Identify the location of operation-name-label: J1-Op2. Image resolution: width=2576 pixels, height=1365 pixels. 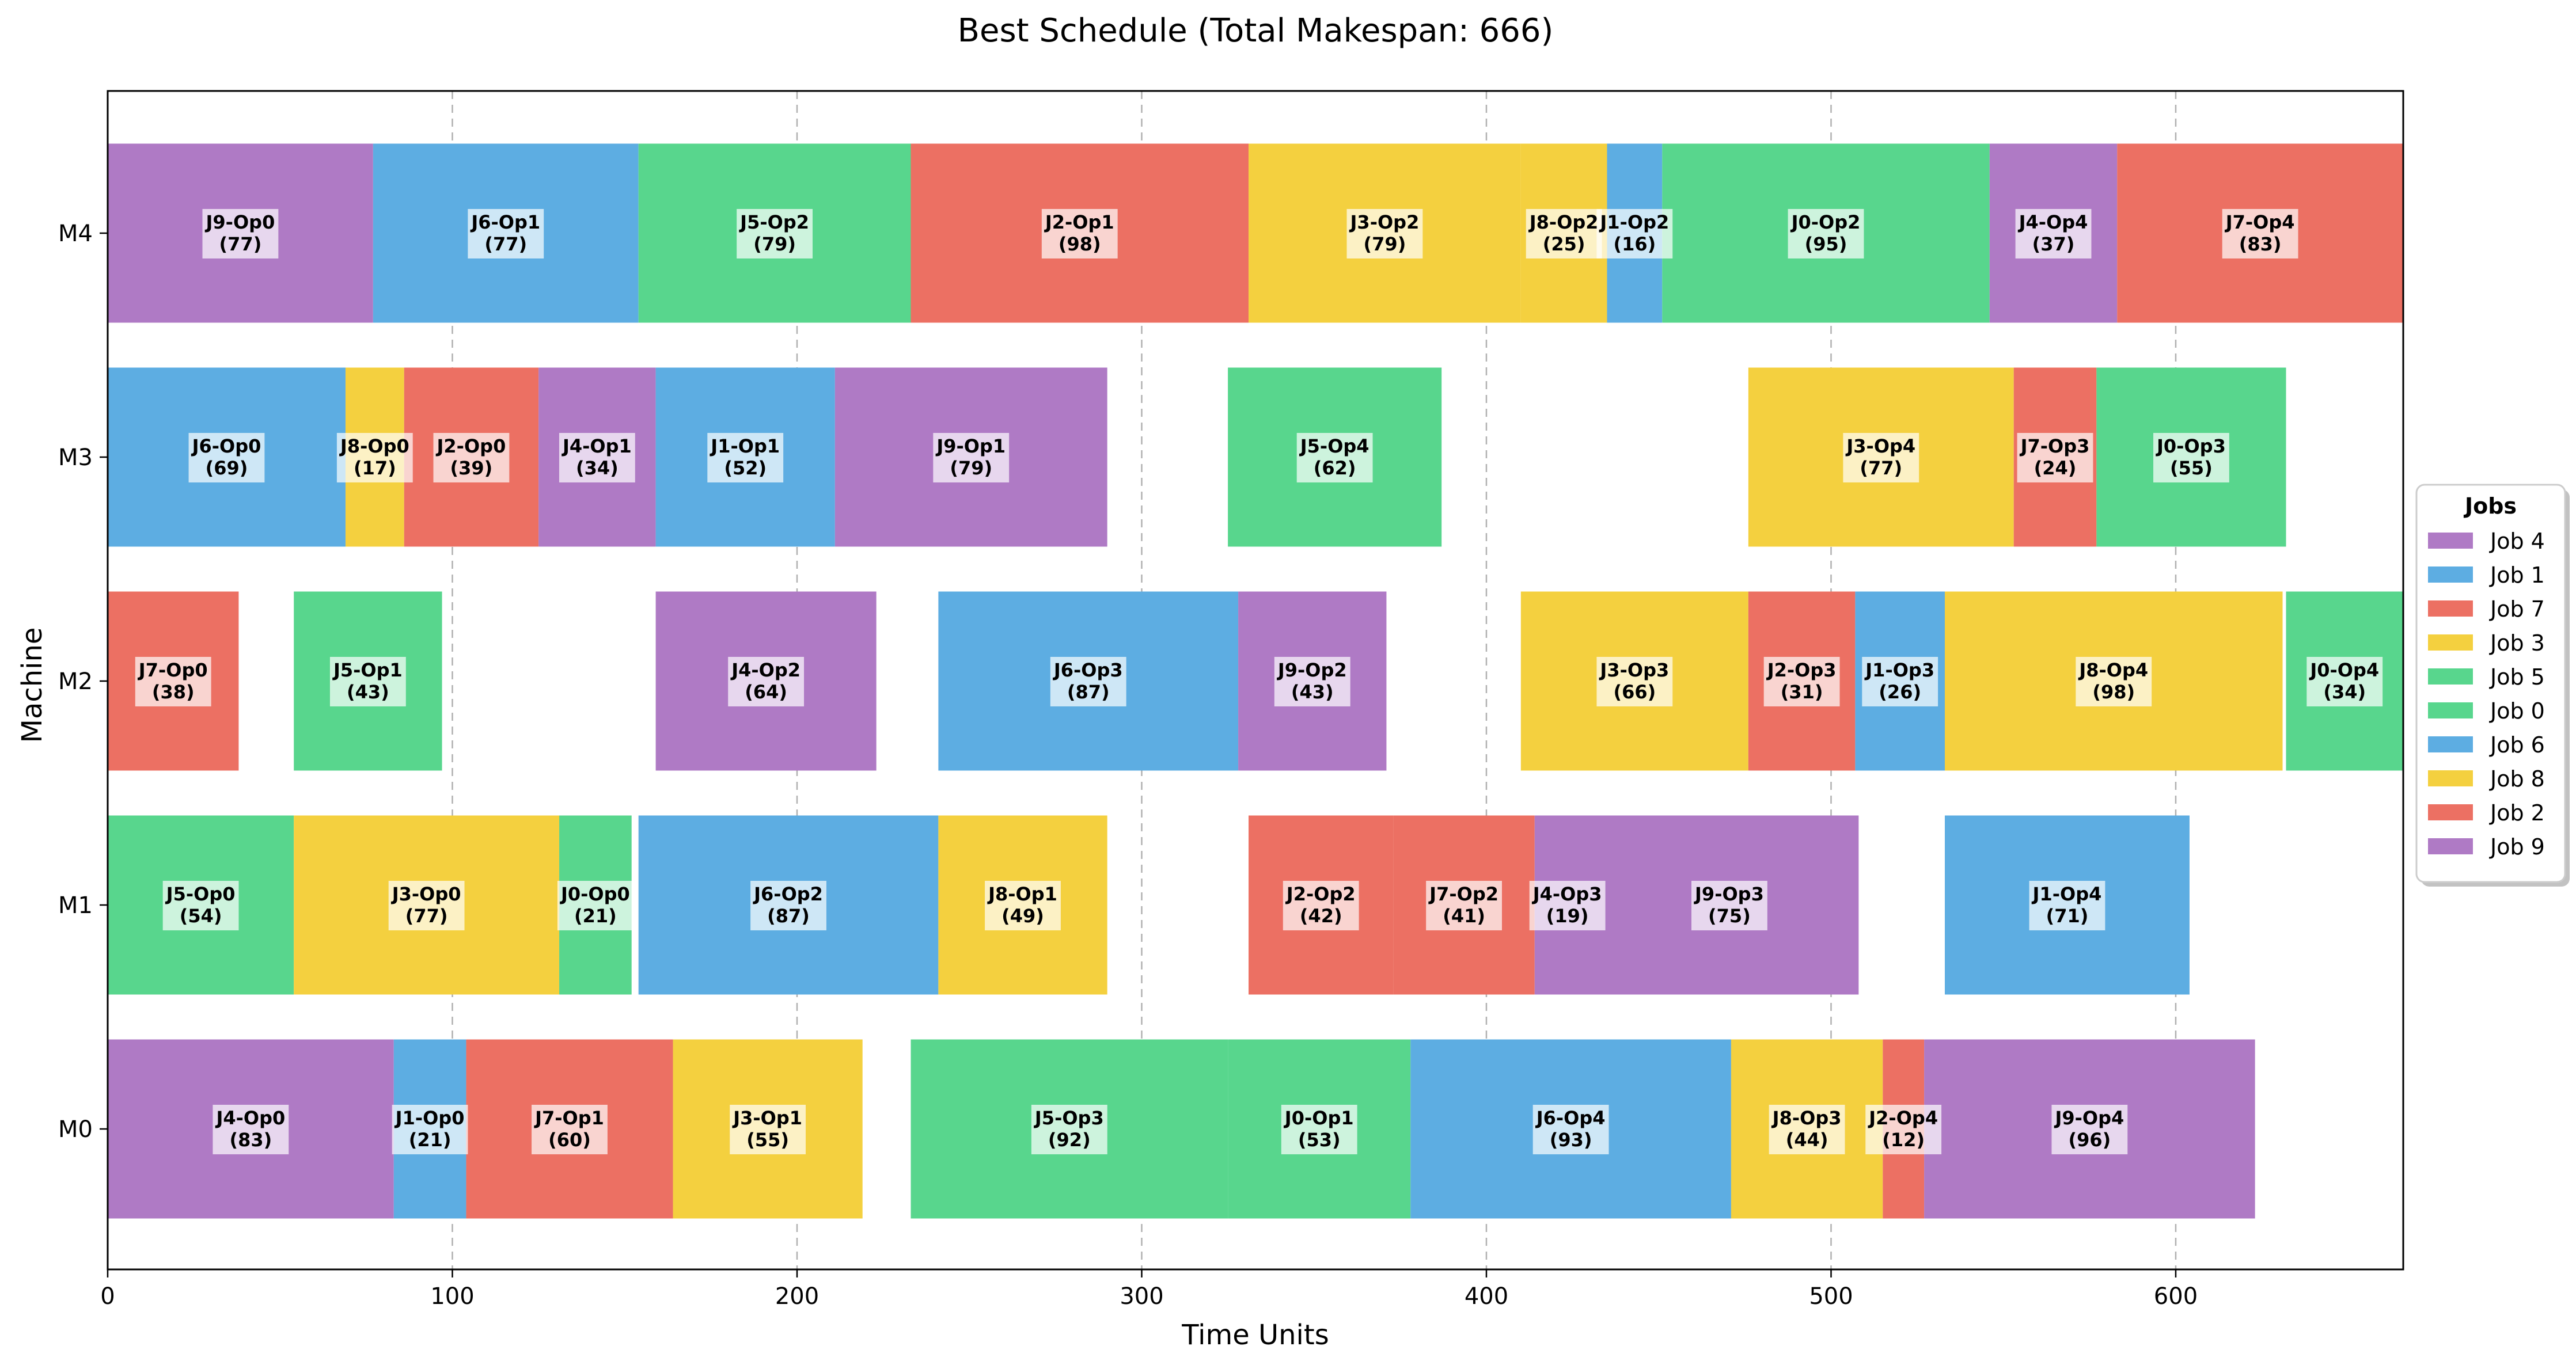
(1634, 222).